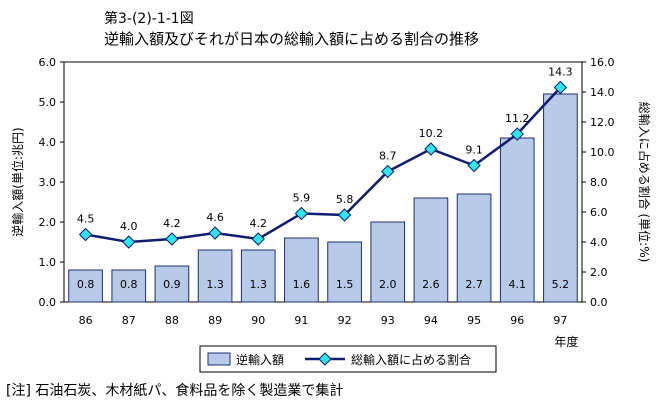  What do you see at coordinates (431, 320) in the screenshot?
I see `x-tick-label-94: 94` at bounding box center [431, 320].